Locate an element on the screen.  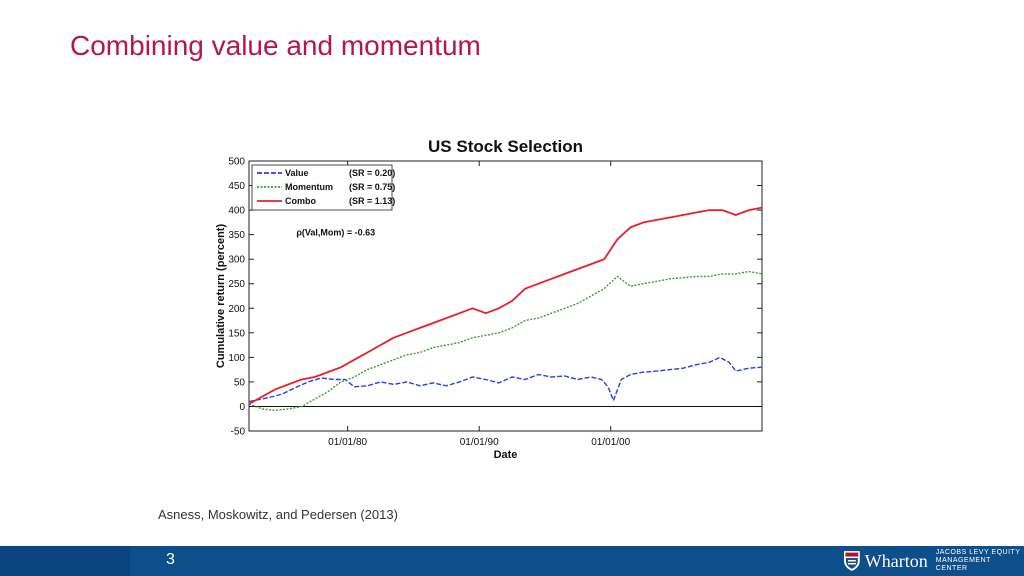
legend-sr-combo: (SR = 1.13) is located at coordinates (372, 201).